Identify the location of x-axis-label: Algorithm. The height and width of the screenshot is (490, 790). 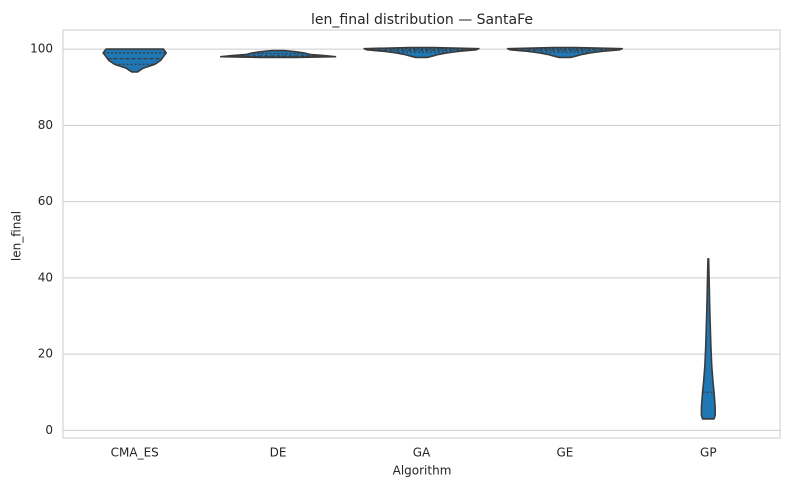
(422, 471).